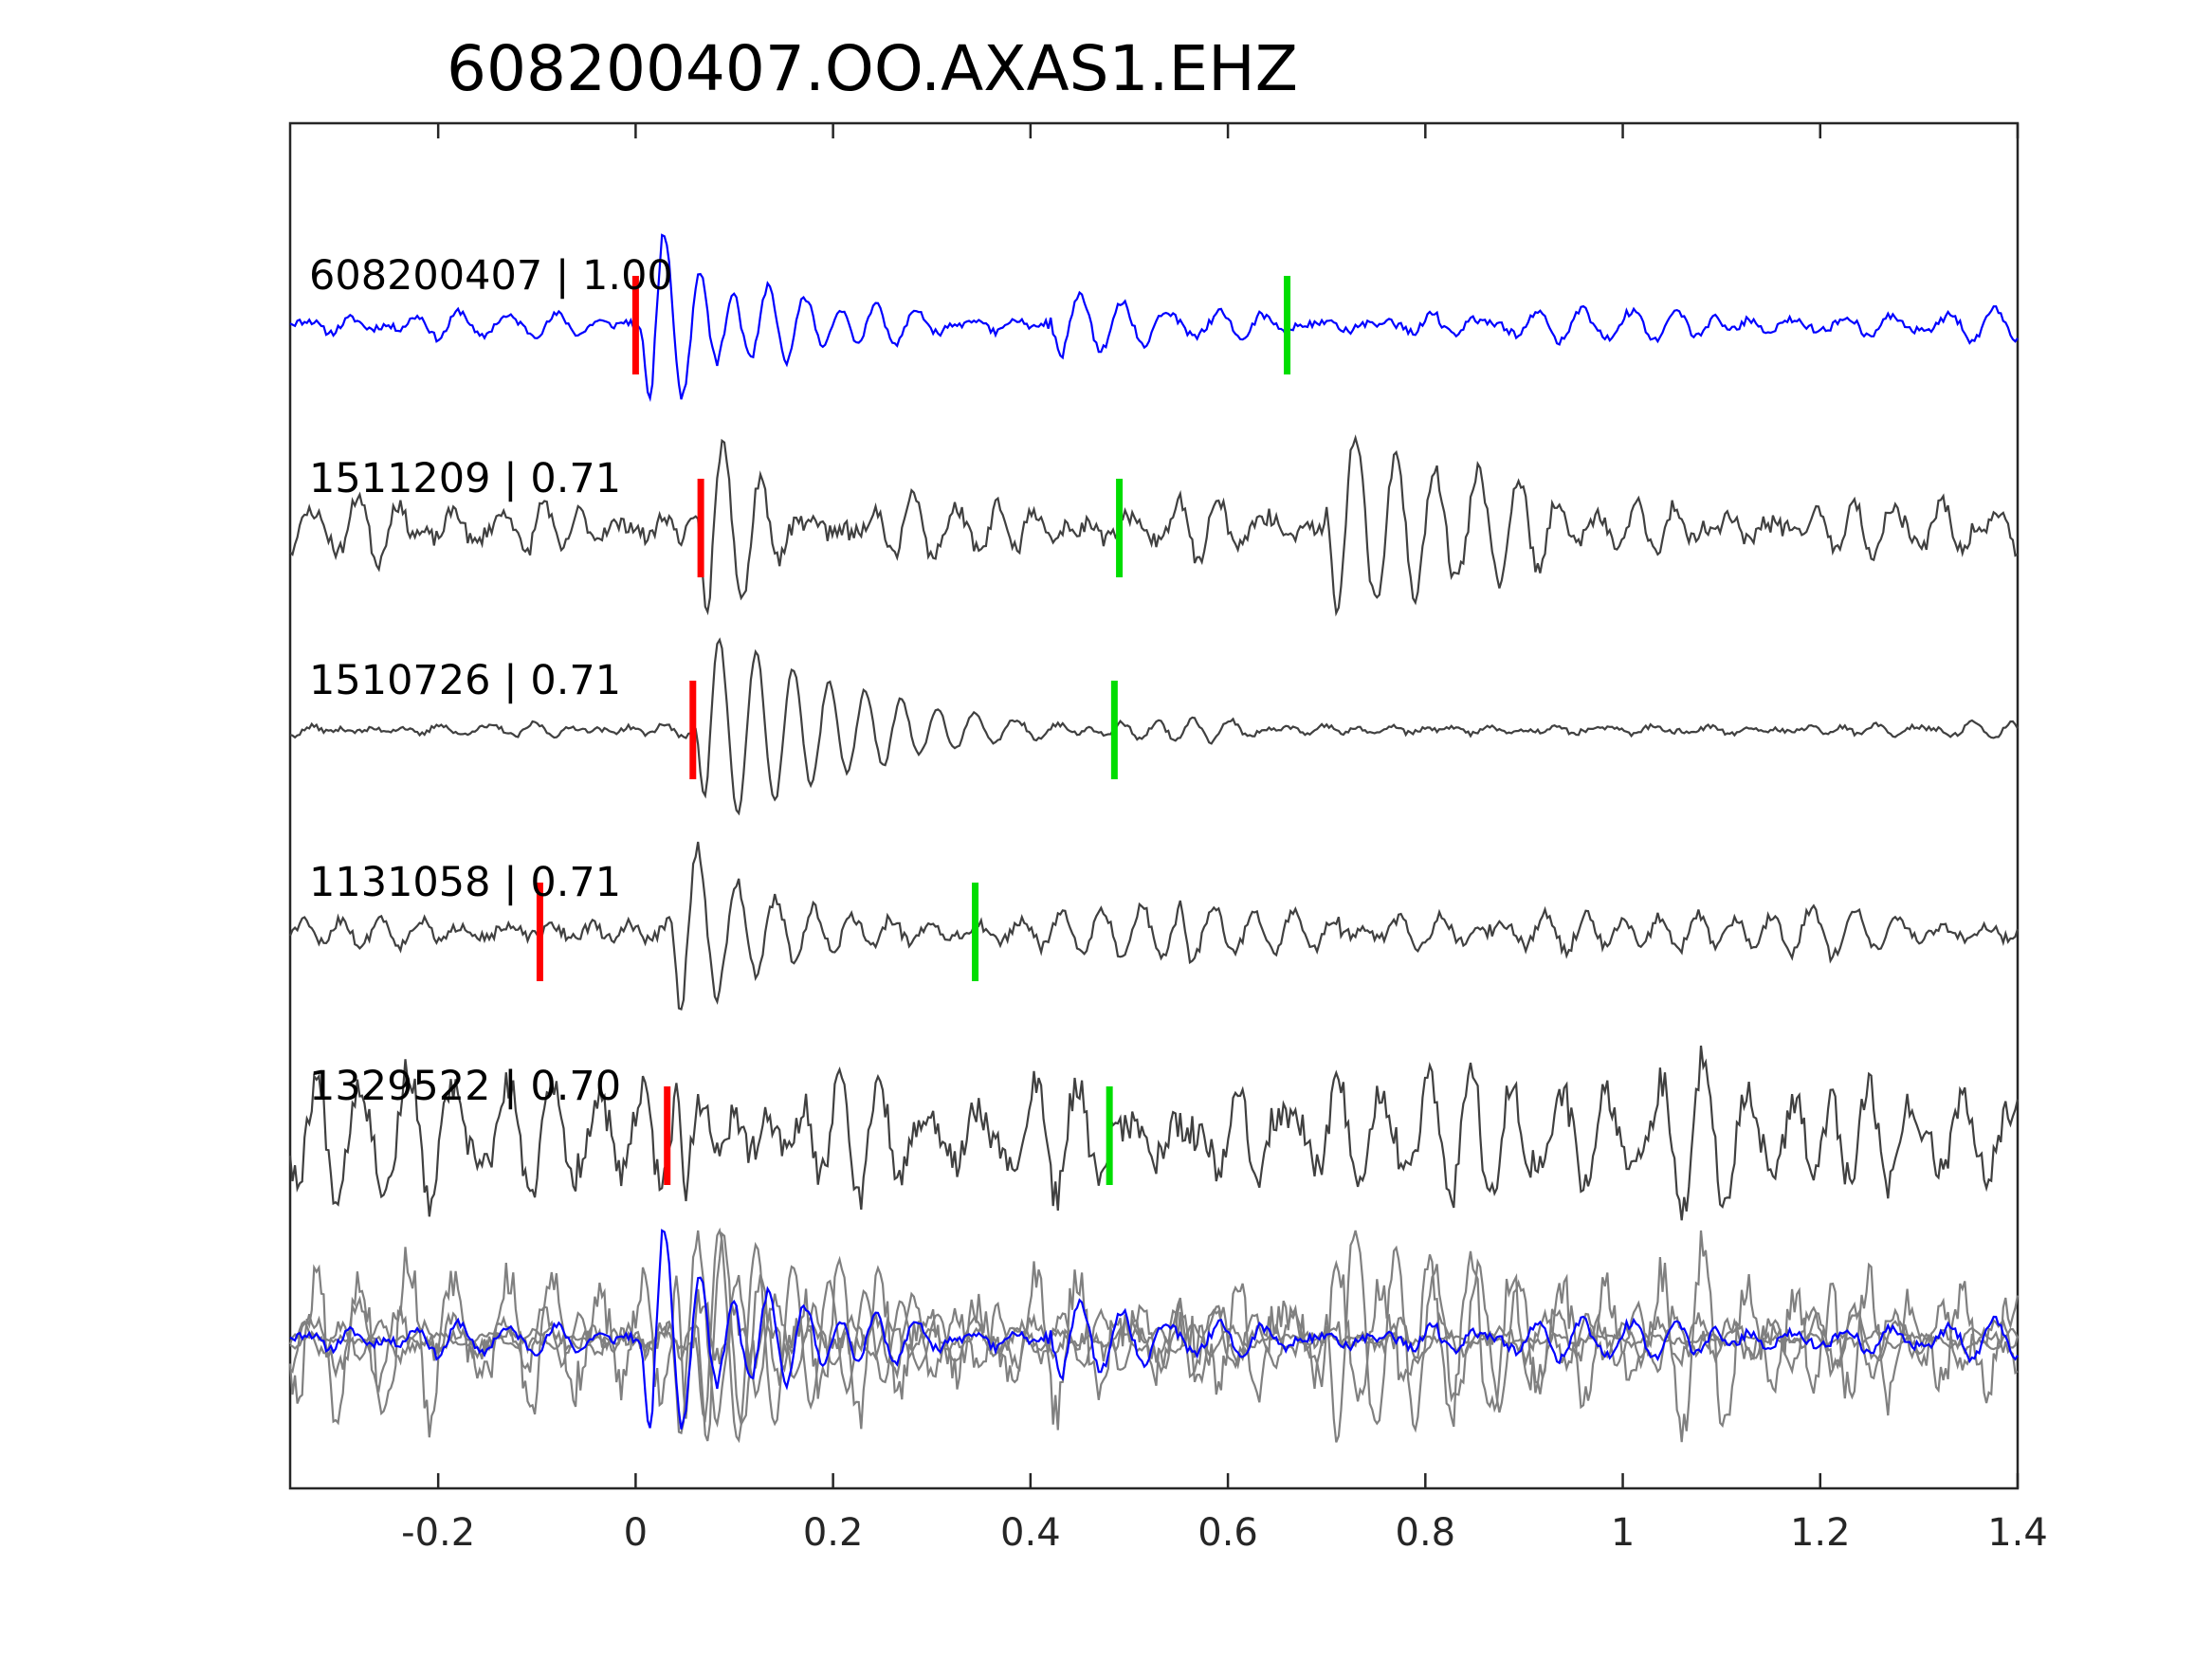 The image size is (2212, 1659). I want to click on x-tick-label: -0.2, so click(438, 1533).